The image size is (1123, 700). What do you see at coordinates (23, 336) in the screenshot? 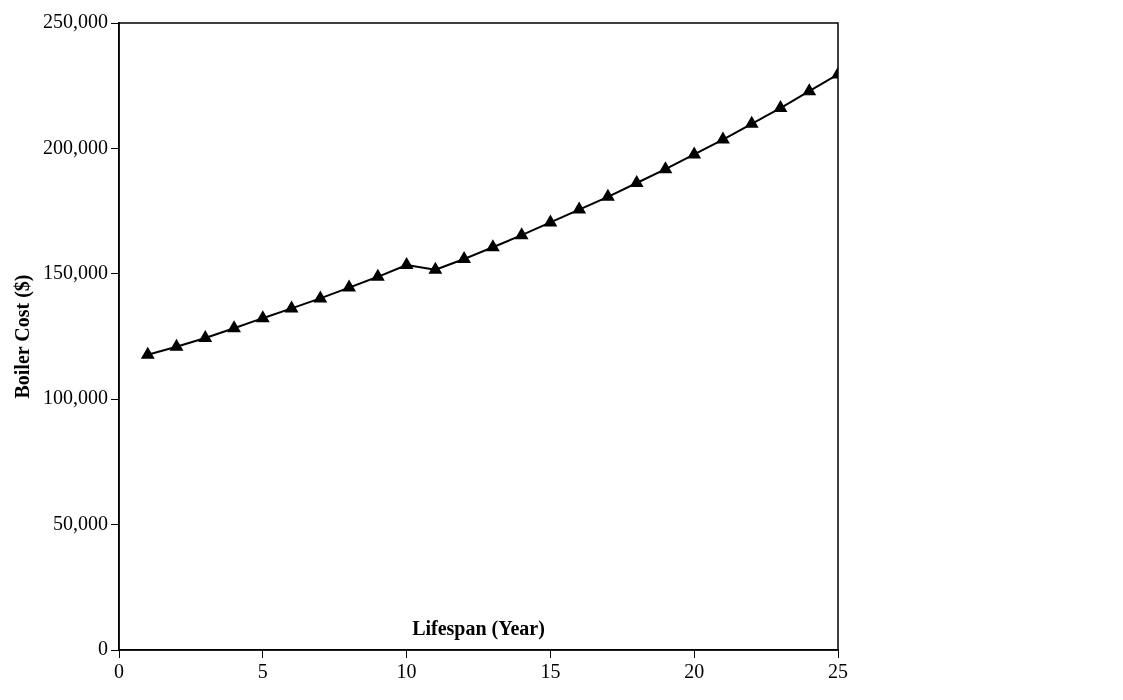
I see `y-axis-title: Boiler Cost ($)` at bounding box center [23, 336].